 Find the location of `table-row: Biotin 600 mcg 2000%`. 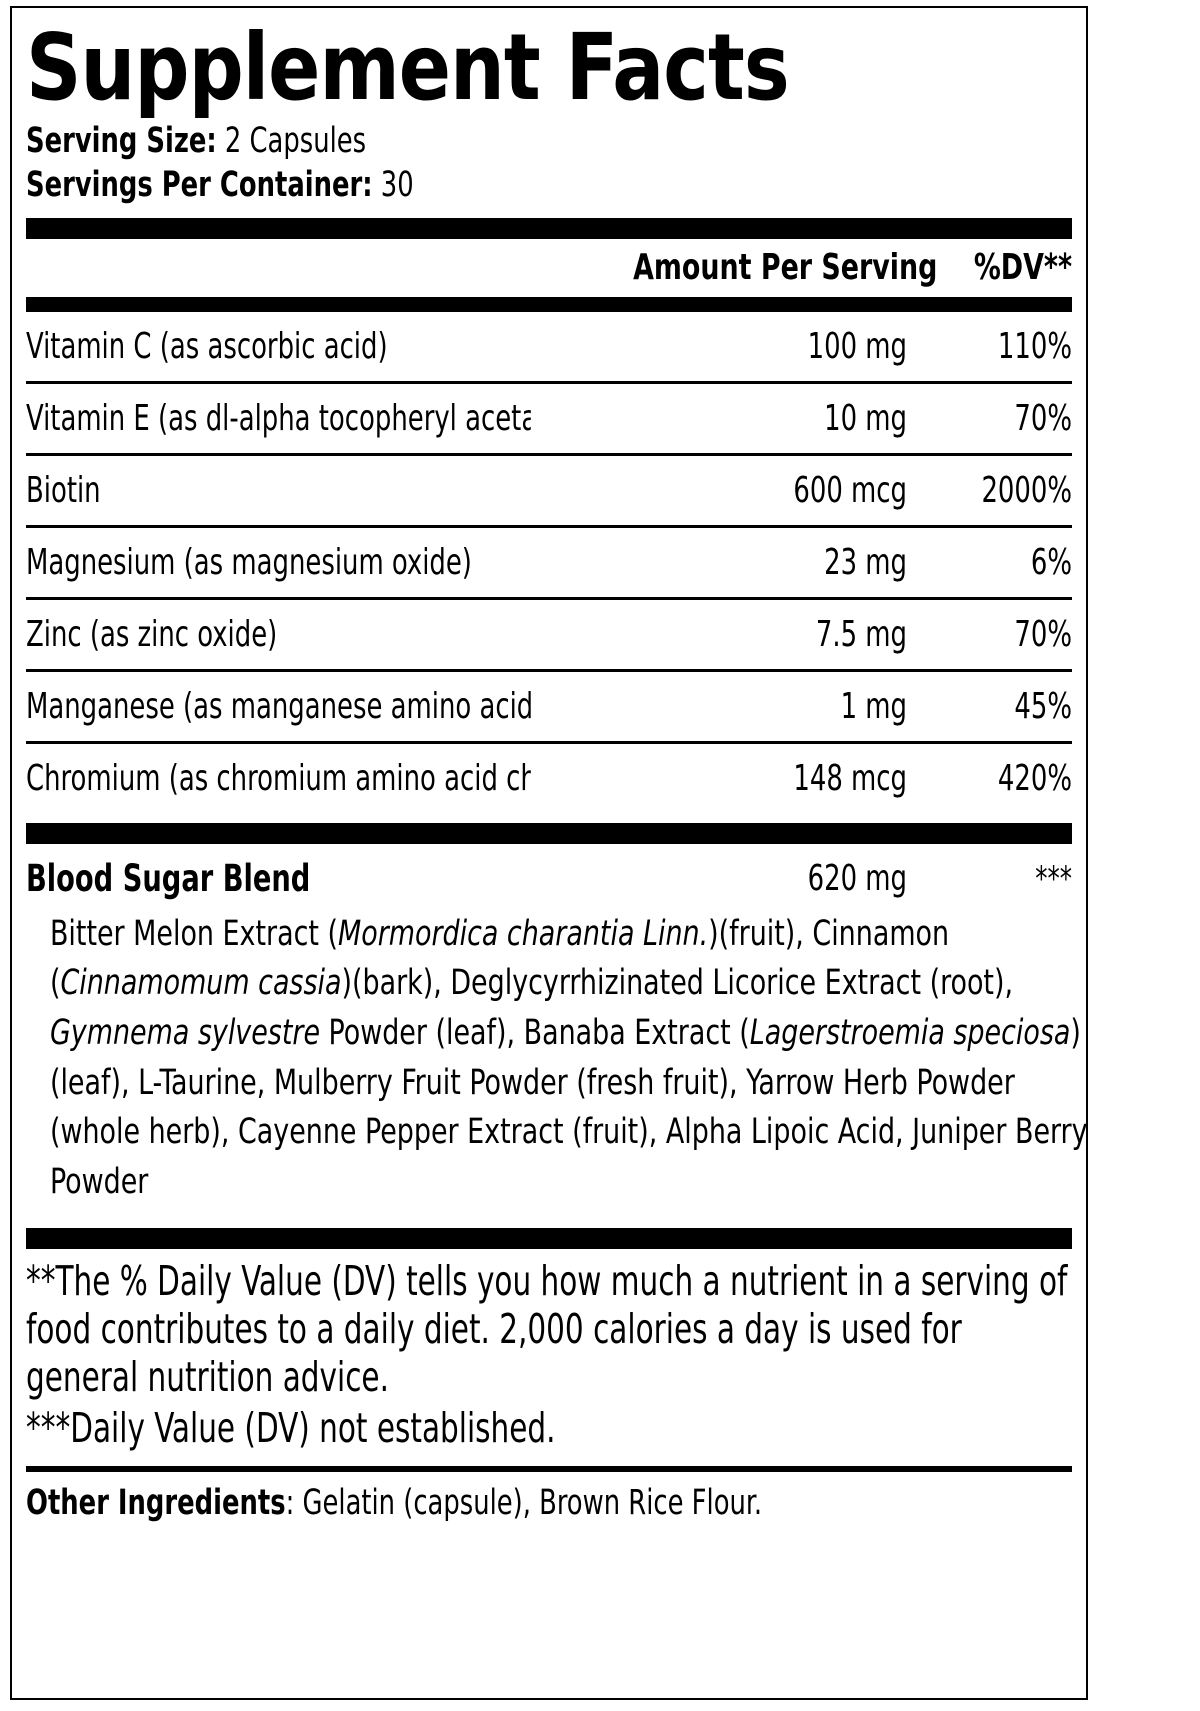

table-row: Biotin 600 mcg 2000% is located at coordinates (549, 490).